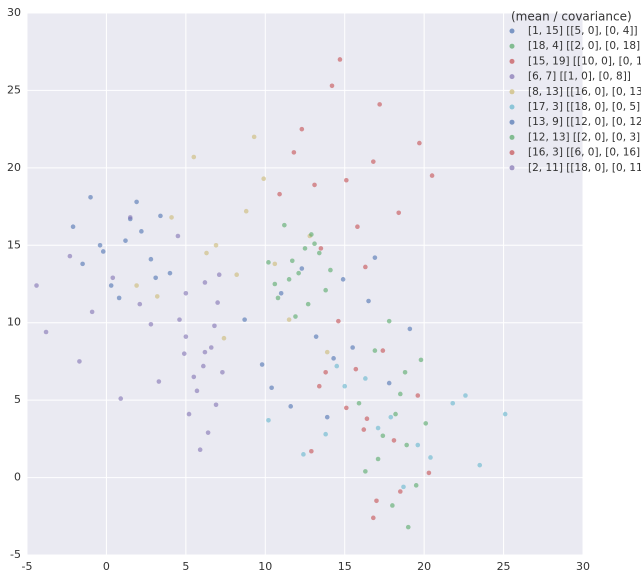  I want to click on y-tick-label: 15, so click(14, 244).